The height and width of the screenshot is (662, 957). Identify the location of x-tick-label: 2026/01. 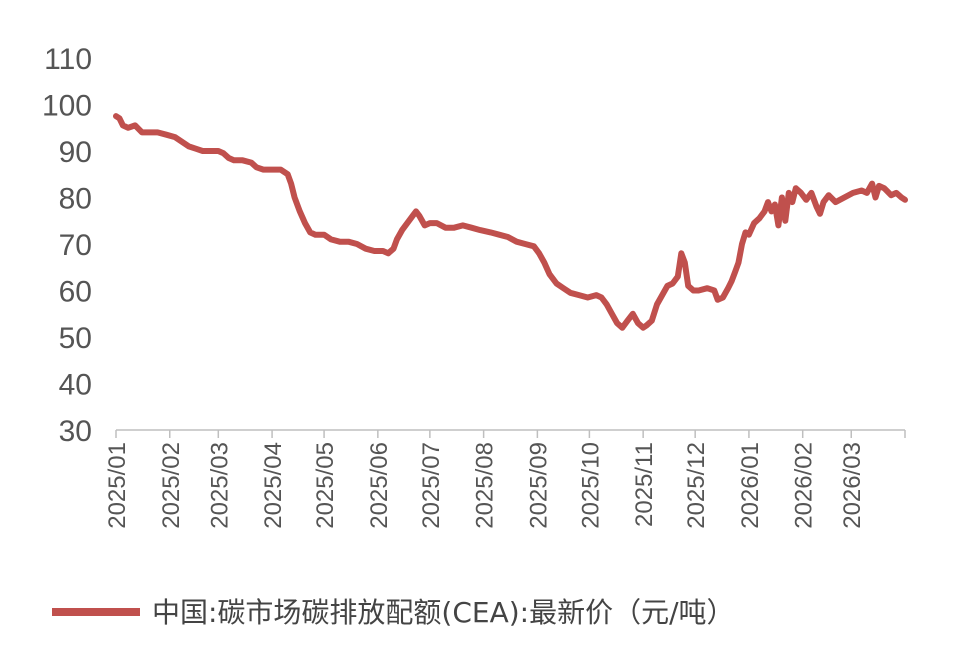
(750, 485).